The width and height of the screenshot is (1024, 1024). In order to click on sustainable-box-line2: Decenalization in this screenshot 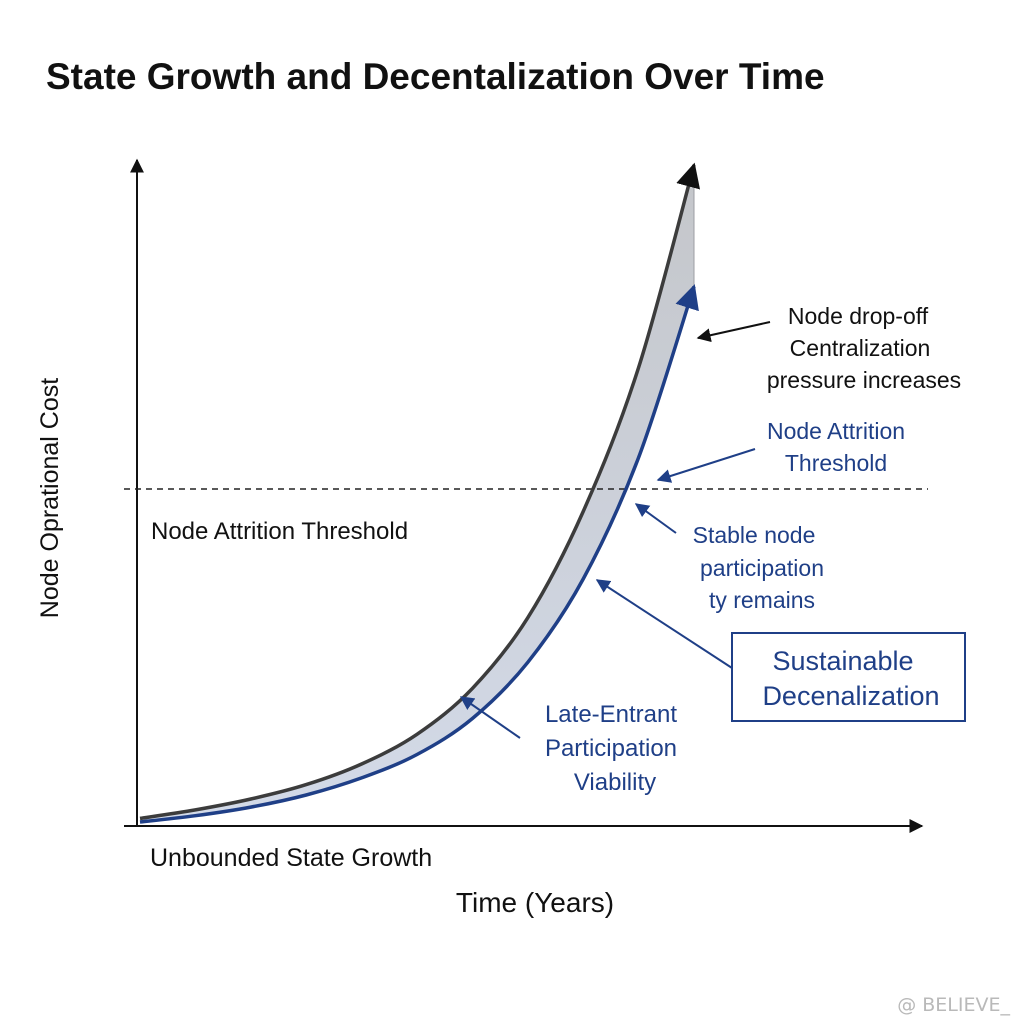, I will do `click(850, 696)`.